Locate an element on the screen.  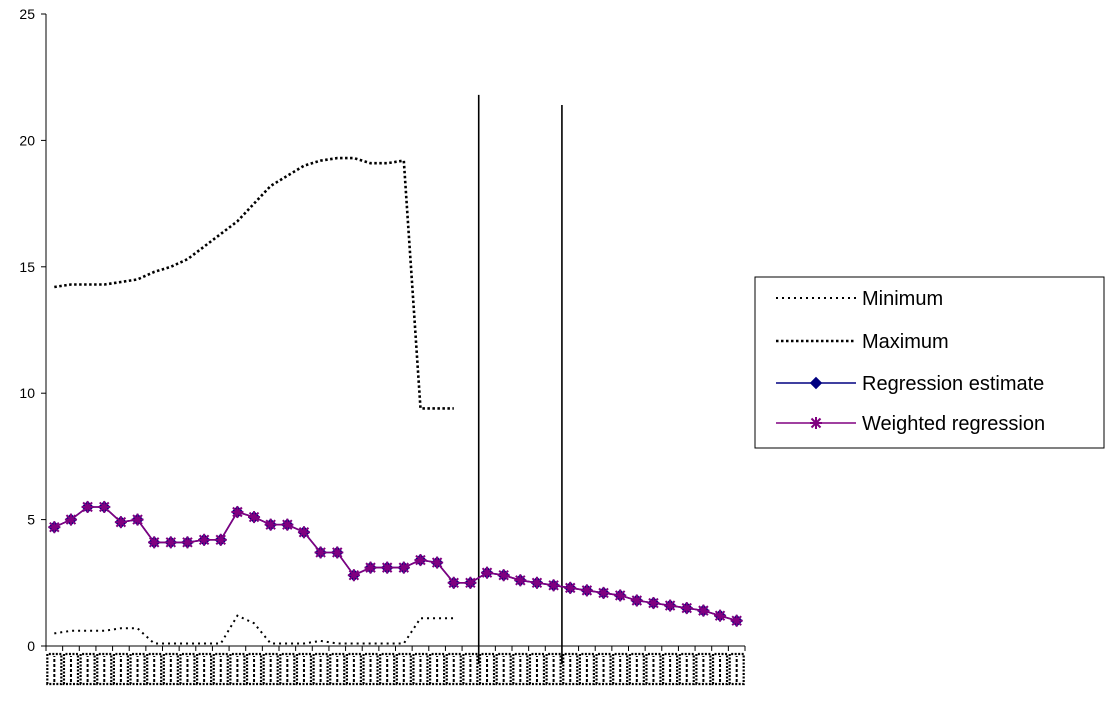
x-axis-ticks is located at coordinates (395, 666).